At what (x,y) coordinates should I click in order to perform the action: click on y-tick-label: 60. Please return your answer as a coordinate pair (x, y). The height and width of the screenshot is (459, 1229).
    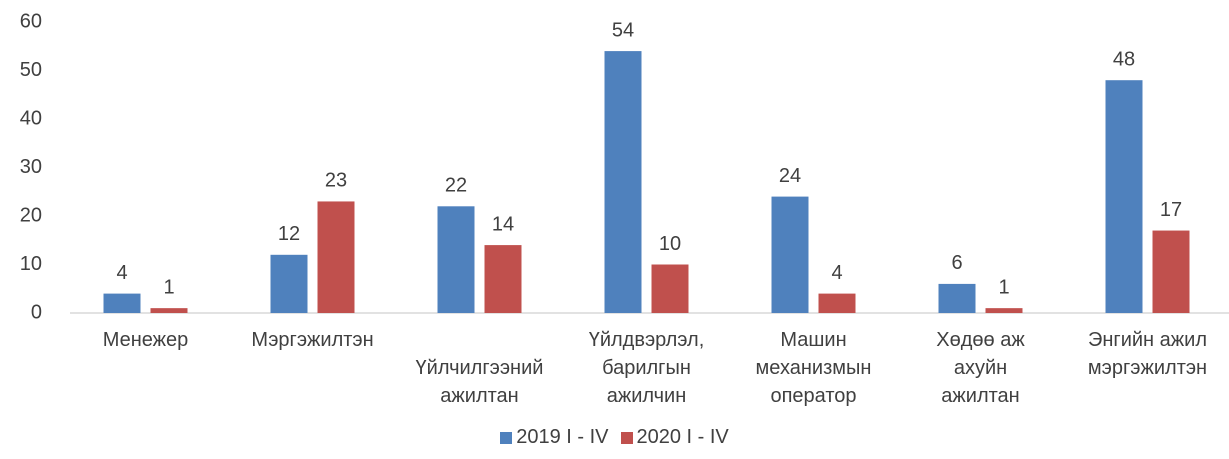
    Looking at the image, I should click on (31, 21).